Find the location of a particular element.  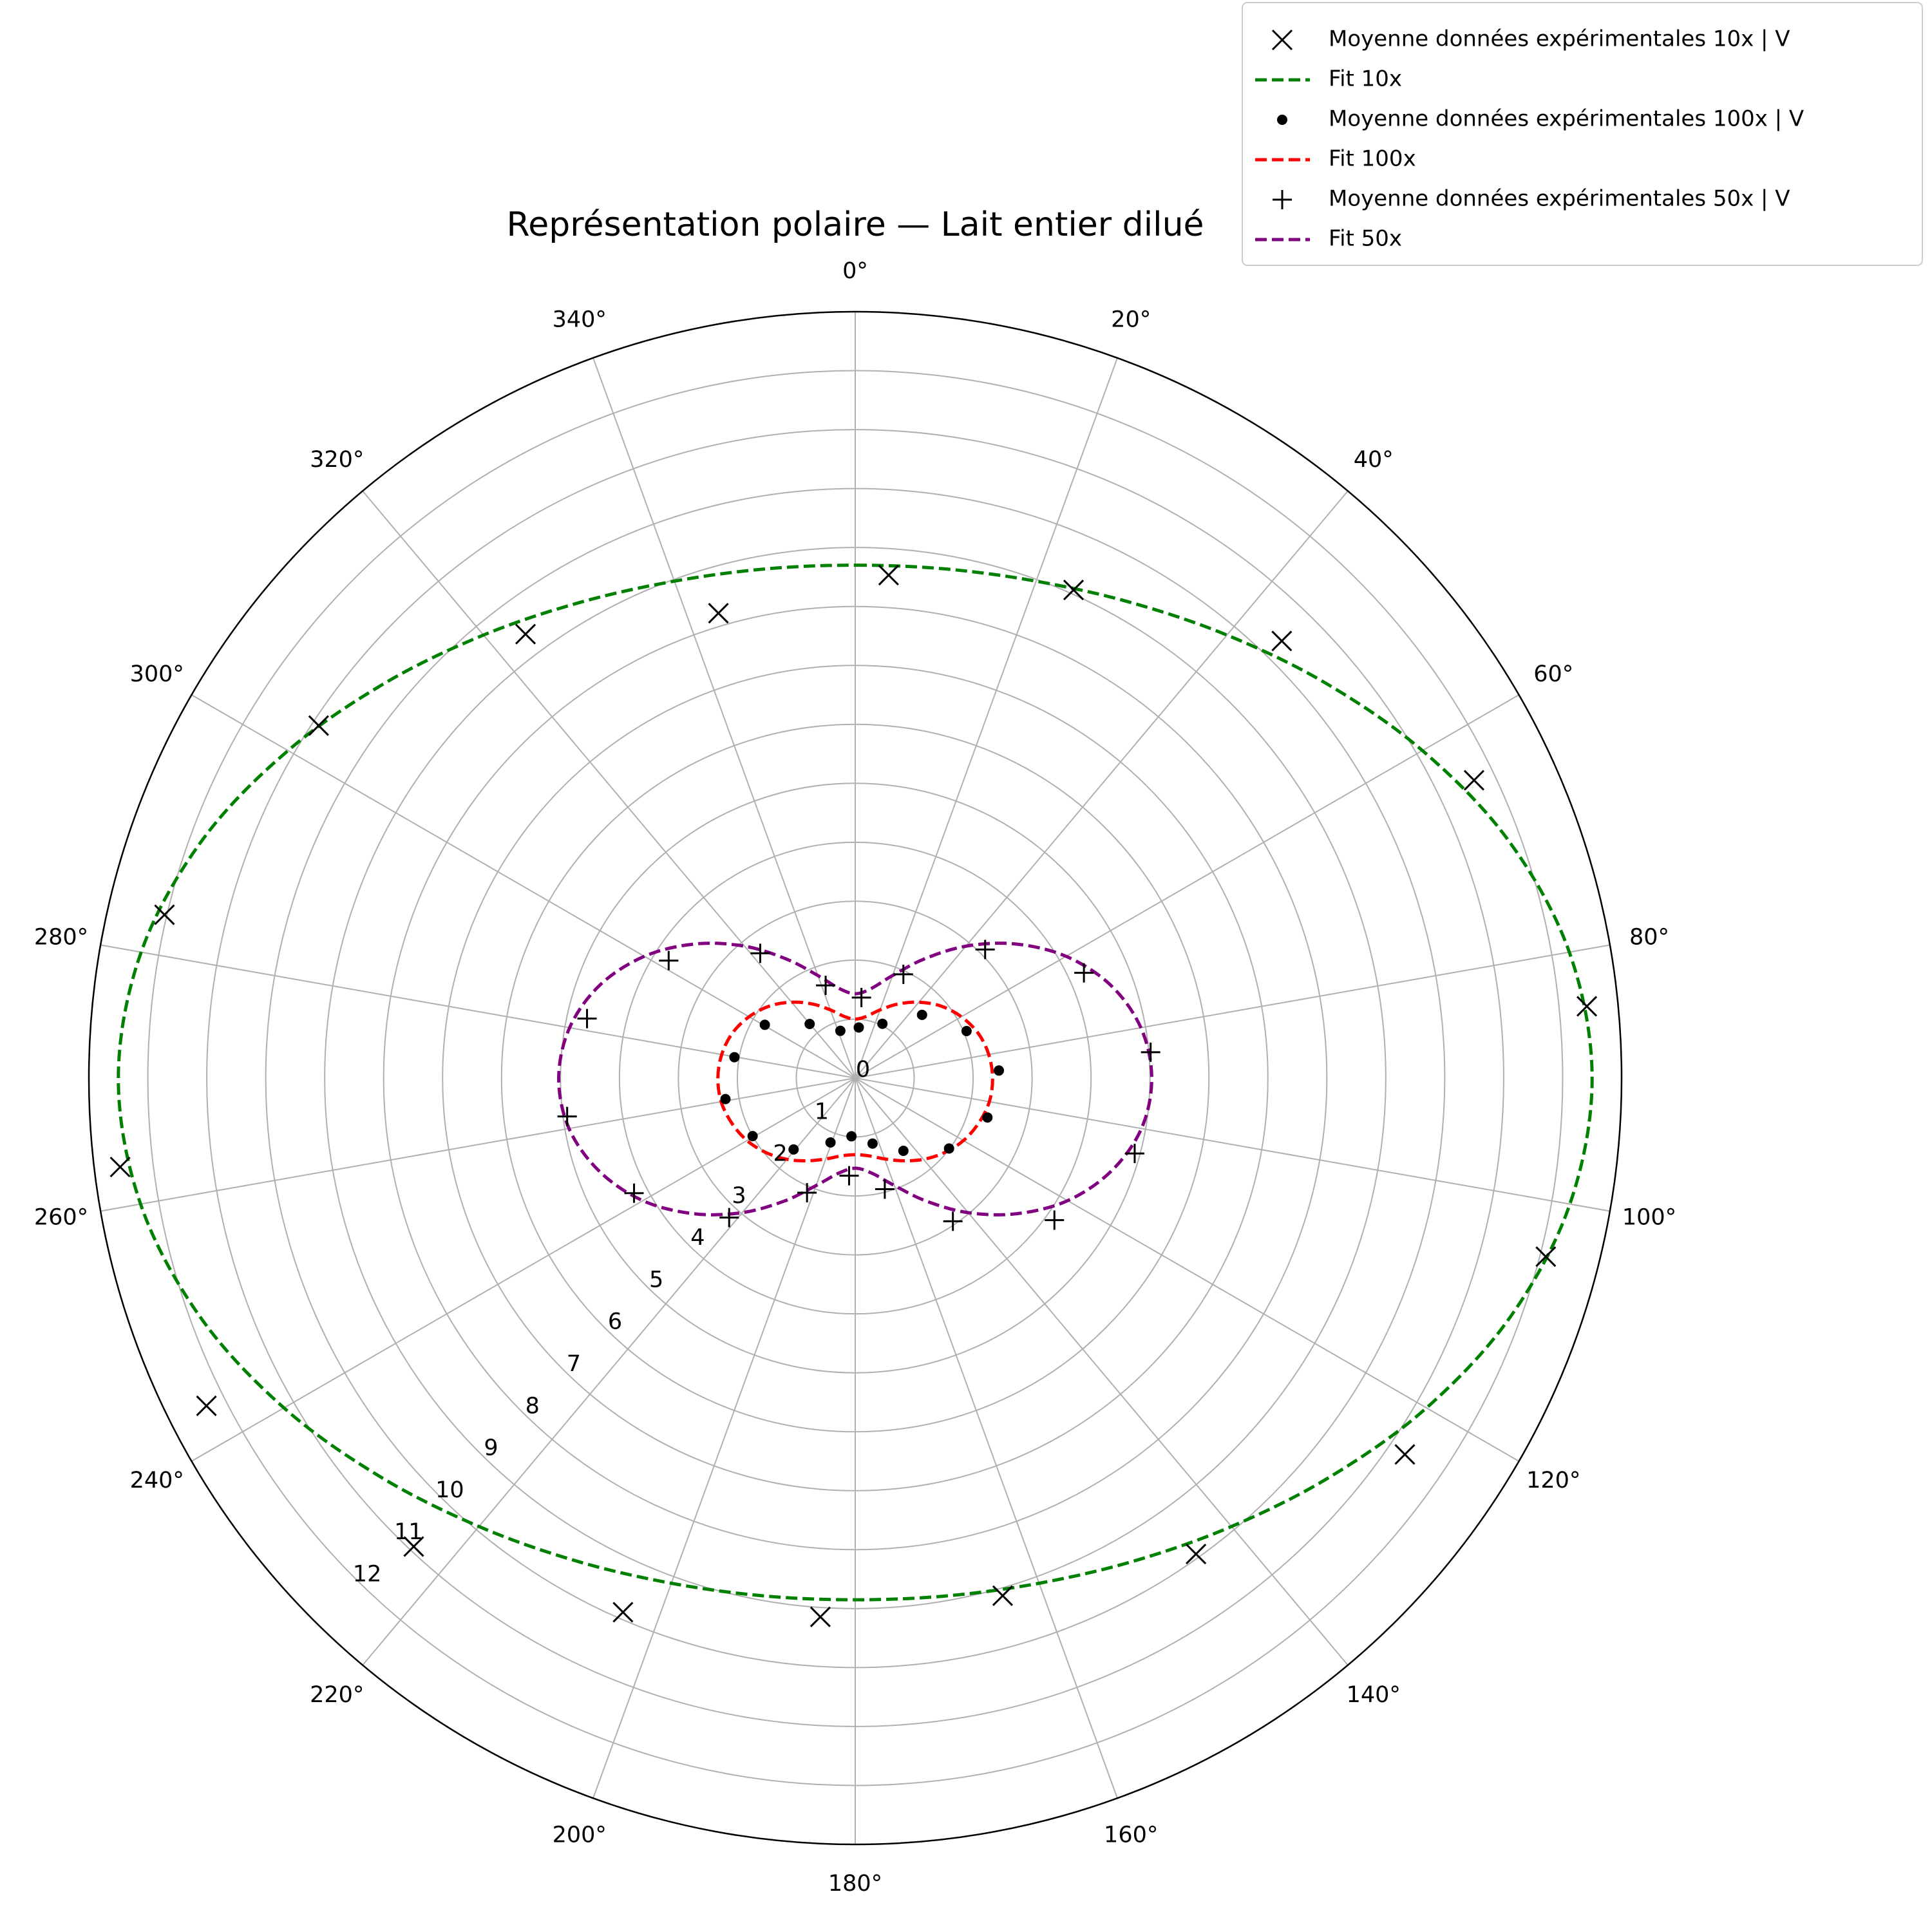

legend-label: Moyenne données expérimentales 10x | V is located at coordinates (1560, 39).